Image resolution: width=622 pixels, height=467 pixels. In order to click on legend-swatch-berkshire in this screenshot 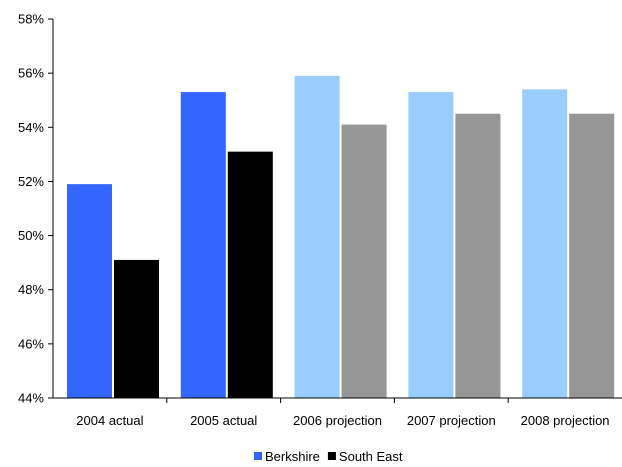, I will do `click(258, 456)`.